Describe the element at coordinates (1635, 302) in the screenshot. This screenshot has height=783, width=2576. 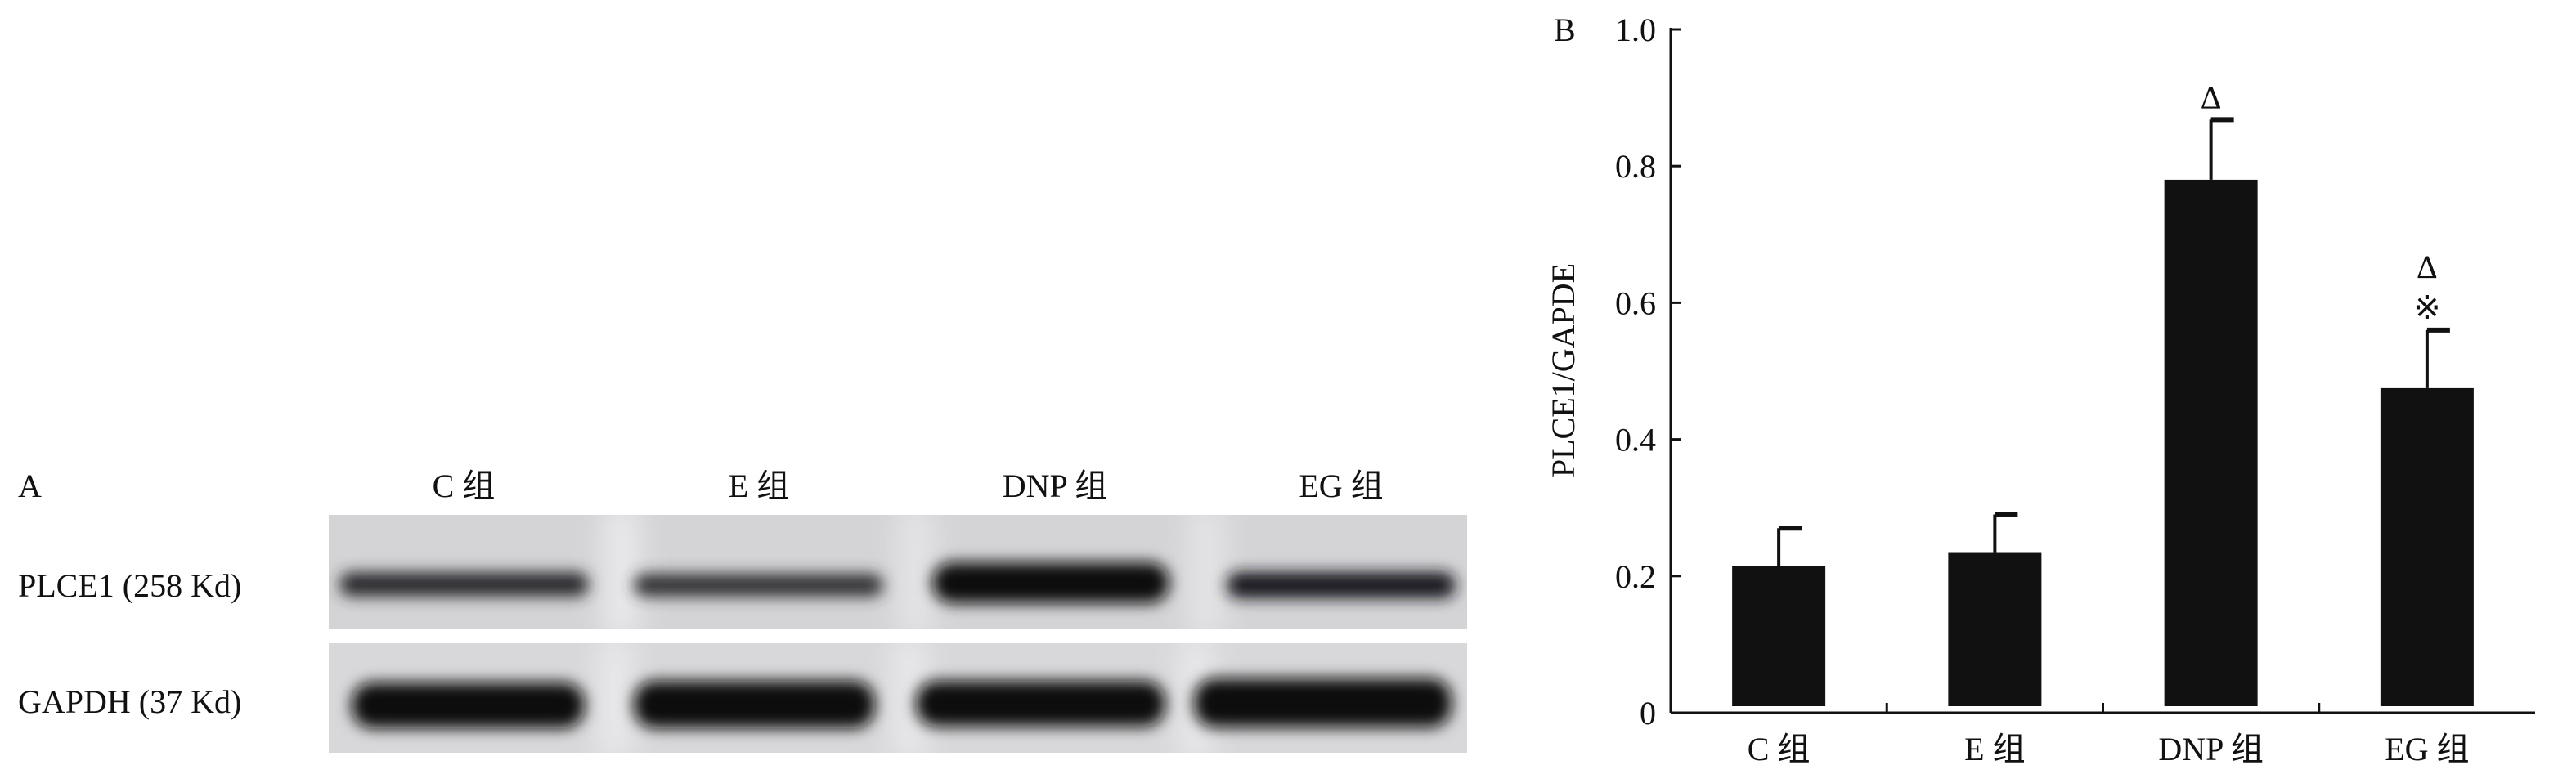
I see `y-tick-label: 0.6` at that location.